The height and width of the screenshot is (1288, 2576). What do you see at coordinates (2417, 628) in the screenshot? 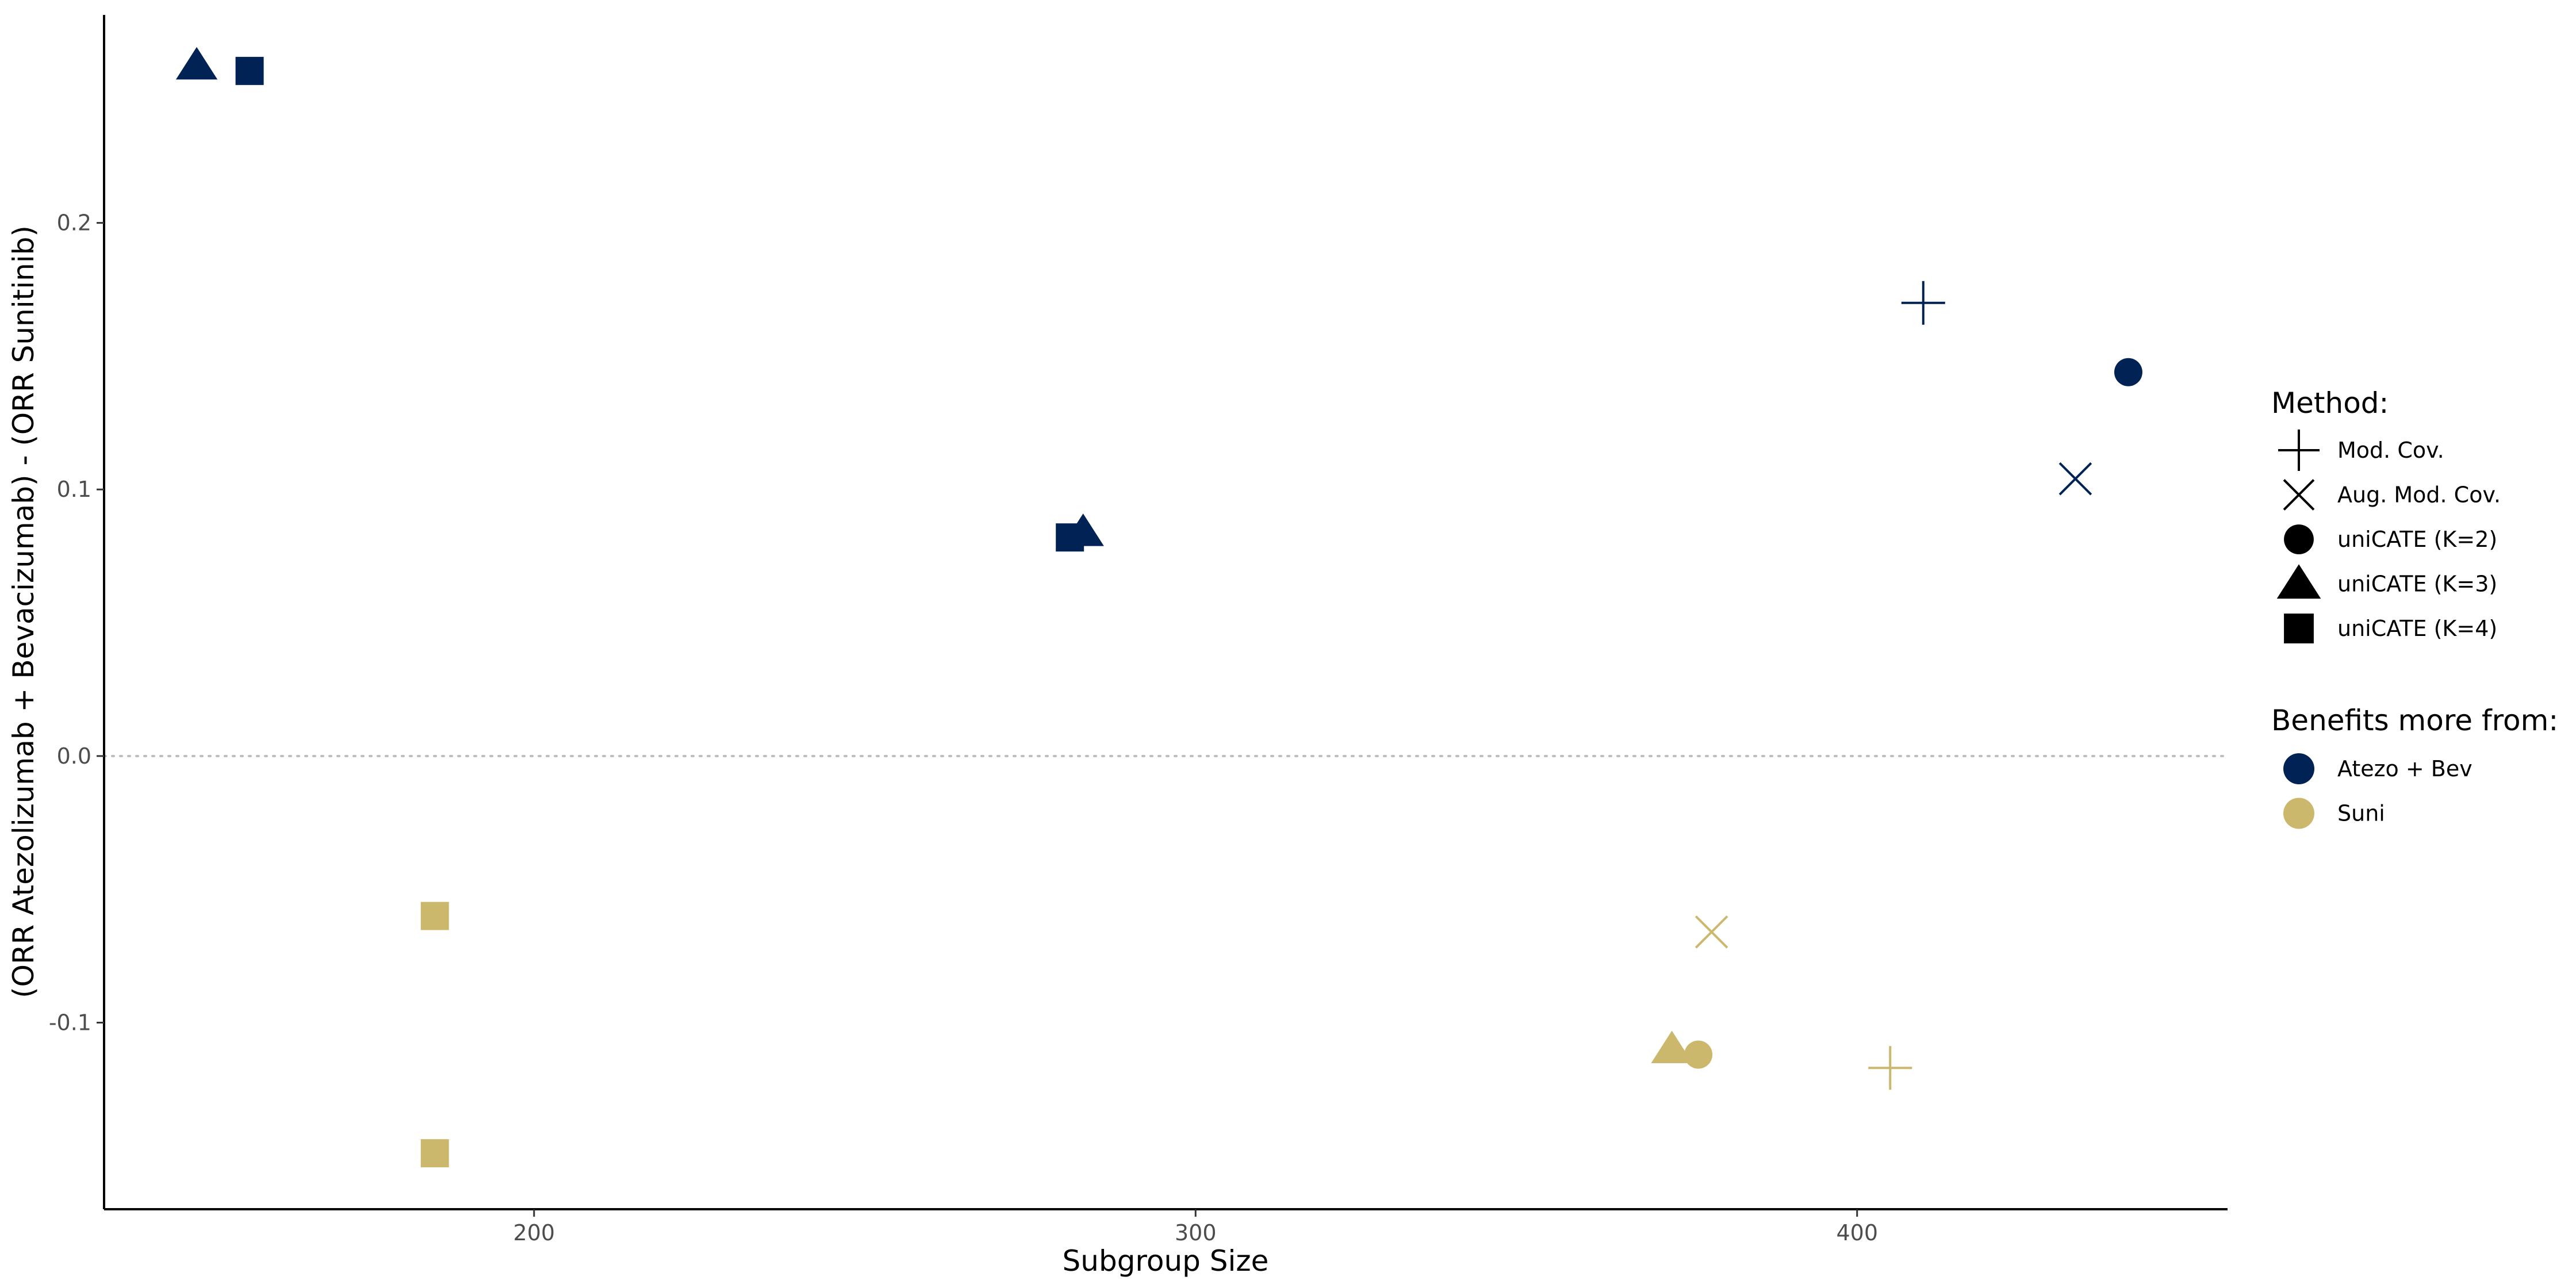
I see `legend-label-method: uniCATE (K=4)` at bounding box center [2417, 628].